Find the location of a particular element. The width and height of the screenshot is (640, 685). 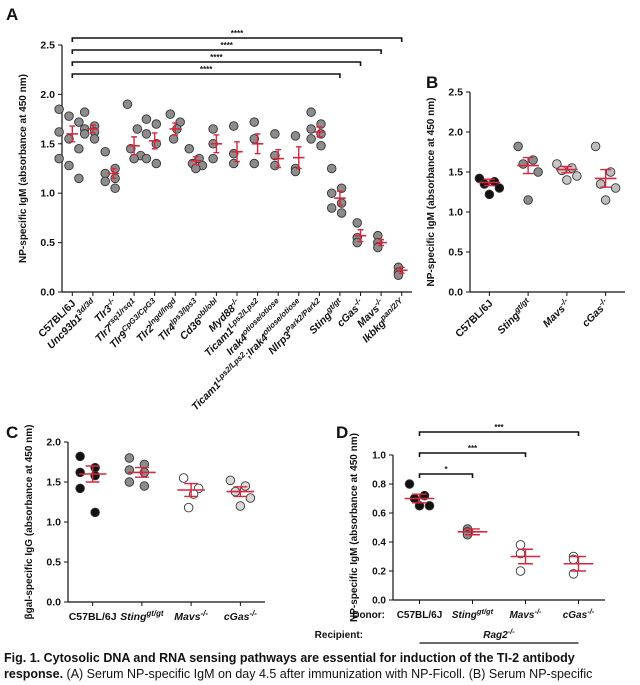

y-tick-label: 2.0 is located at coordinates (53, 443).